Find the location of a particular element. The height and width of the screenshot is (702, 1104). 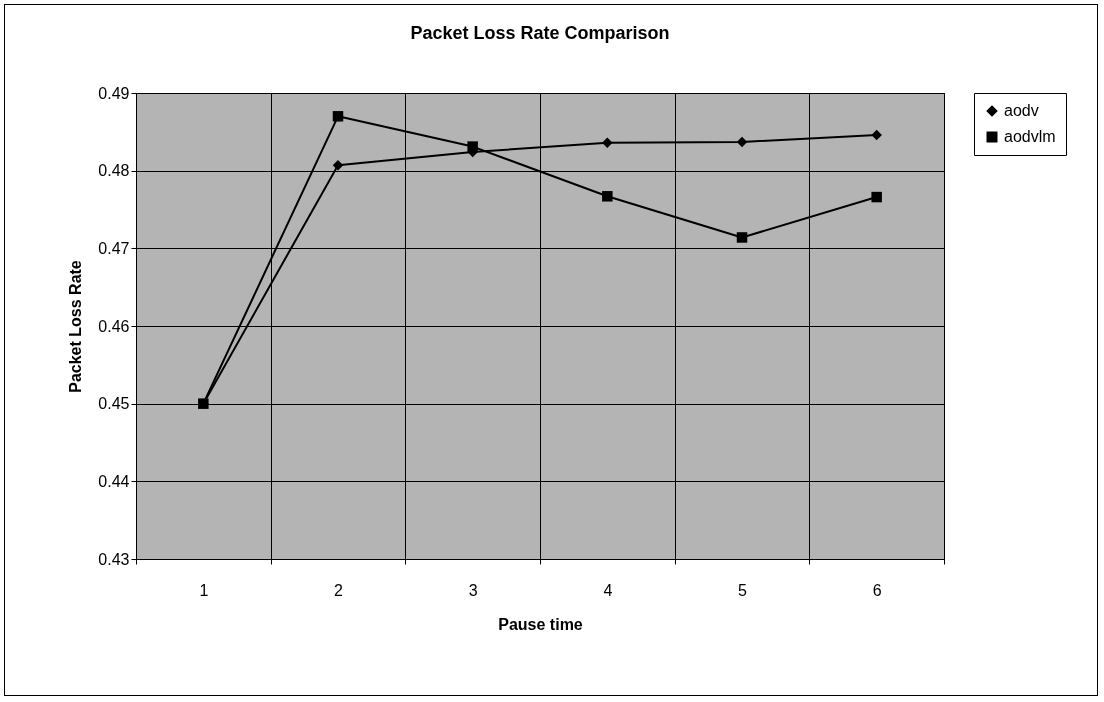

x-tick-label: 6 is located at coordinates (877, 590).